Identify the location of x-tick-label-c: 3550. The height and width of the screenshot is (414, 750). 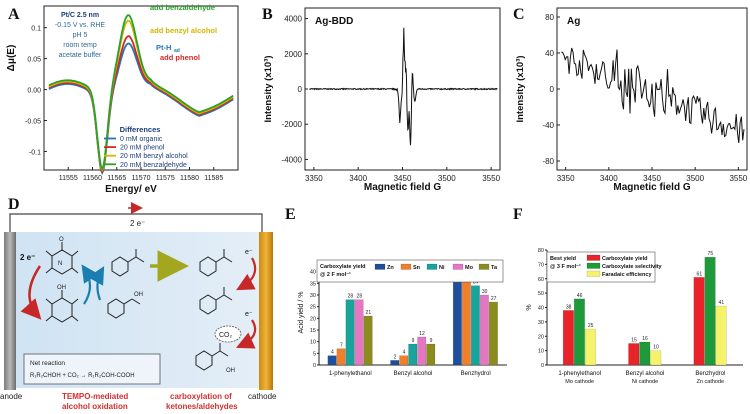
(738, 178).